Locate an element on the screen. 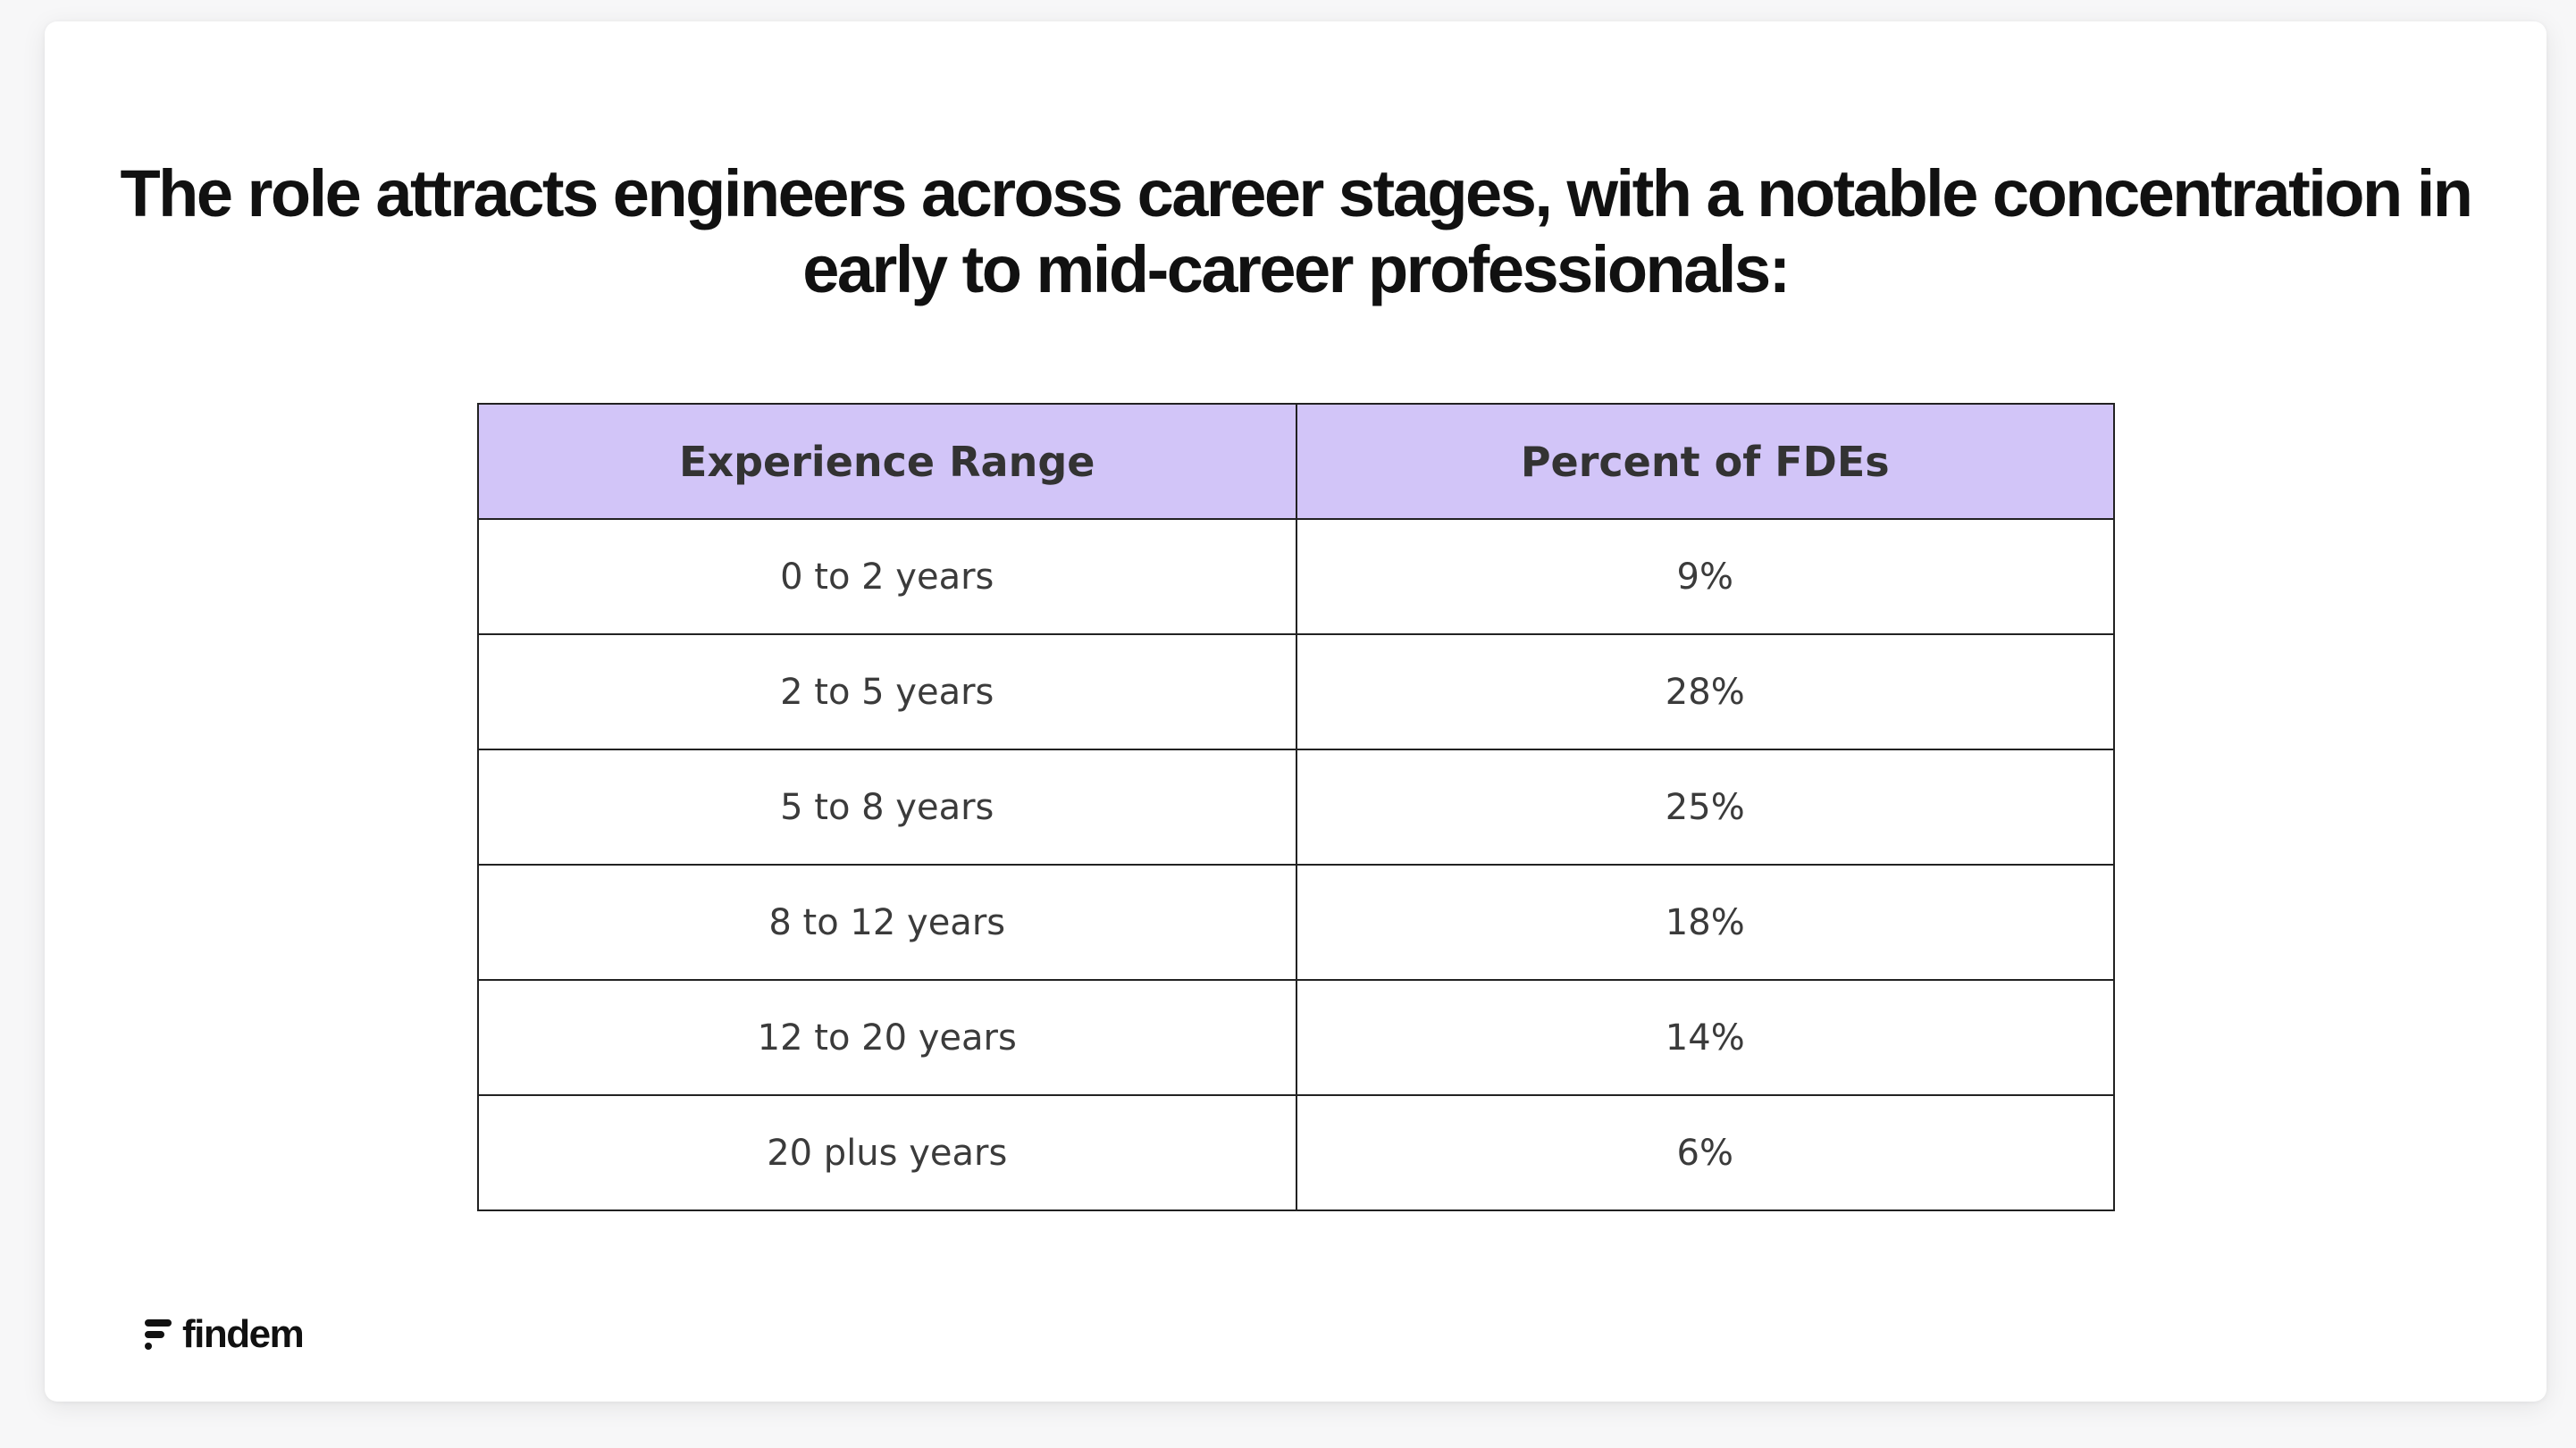 This screenshot has width=2576, height=1448. percent-cell: 9% is located at coordinates (1705, 576).